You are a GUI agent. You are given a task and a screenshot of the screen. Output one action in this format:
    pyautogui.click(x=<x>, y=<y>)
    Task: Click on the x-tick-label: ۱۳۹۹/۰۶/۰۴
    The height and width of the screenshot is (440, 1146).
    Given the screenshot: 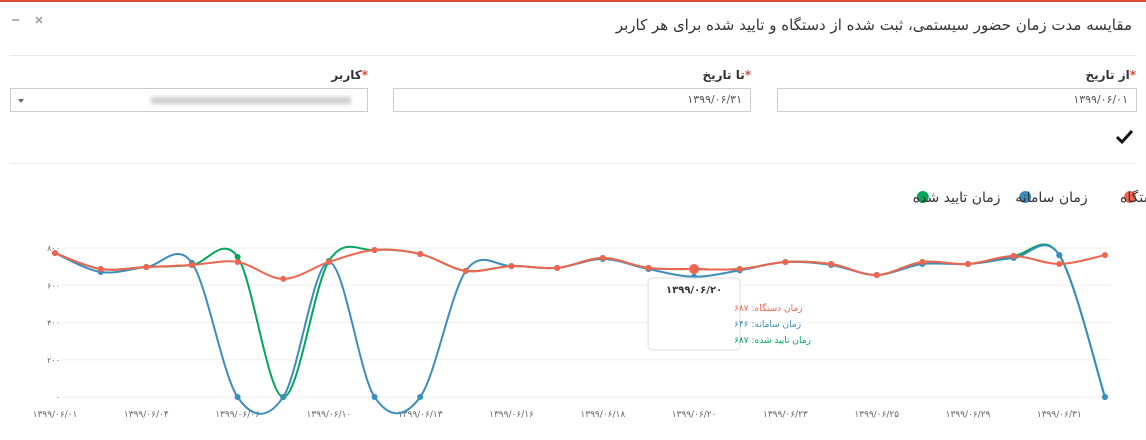 What is the action you would take?
    pyautogui.click(x=146, y=415)
    